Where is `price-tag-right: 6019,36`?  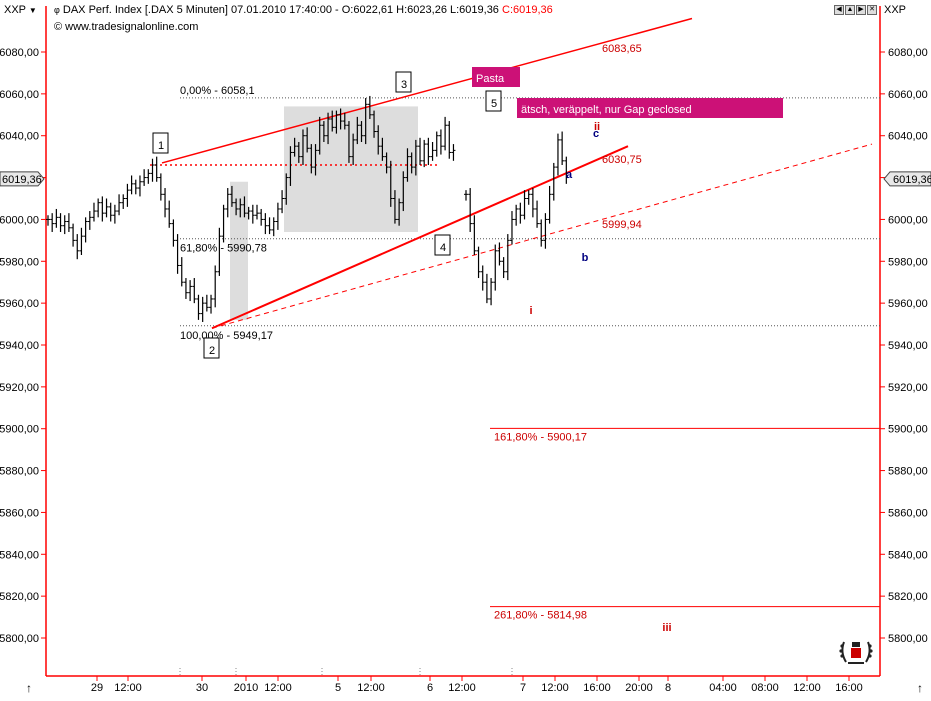 price-tag-right: 6019,36 is located at coordinates (907, 179).